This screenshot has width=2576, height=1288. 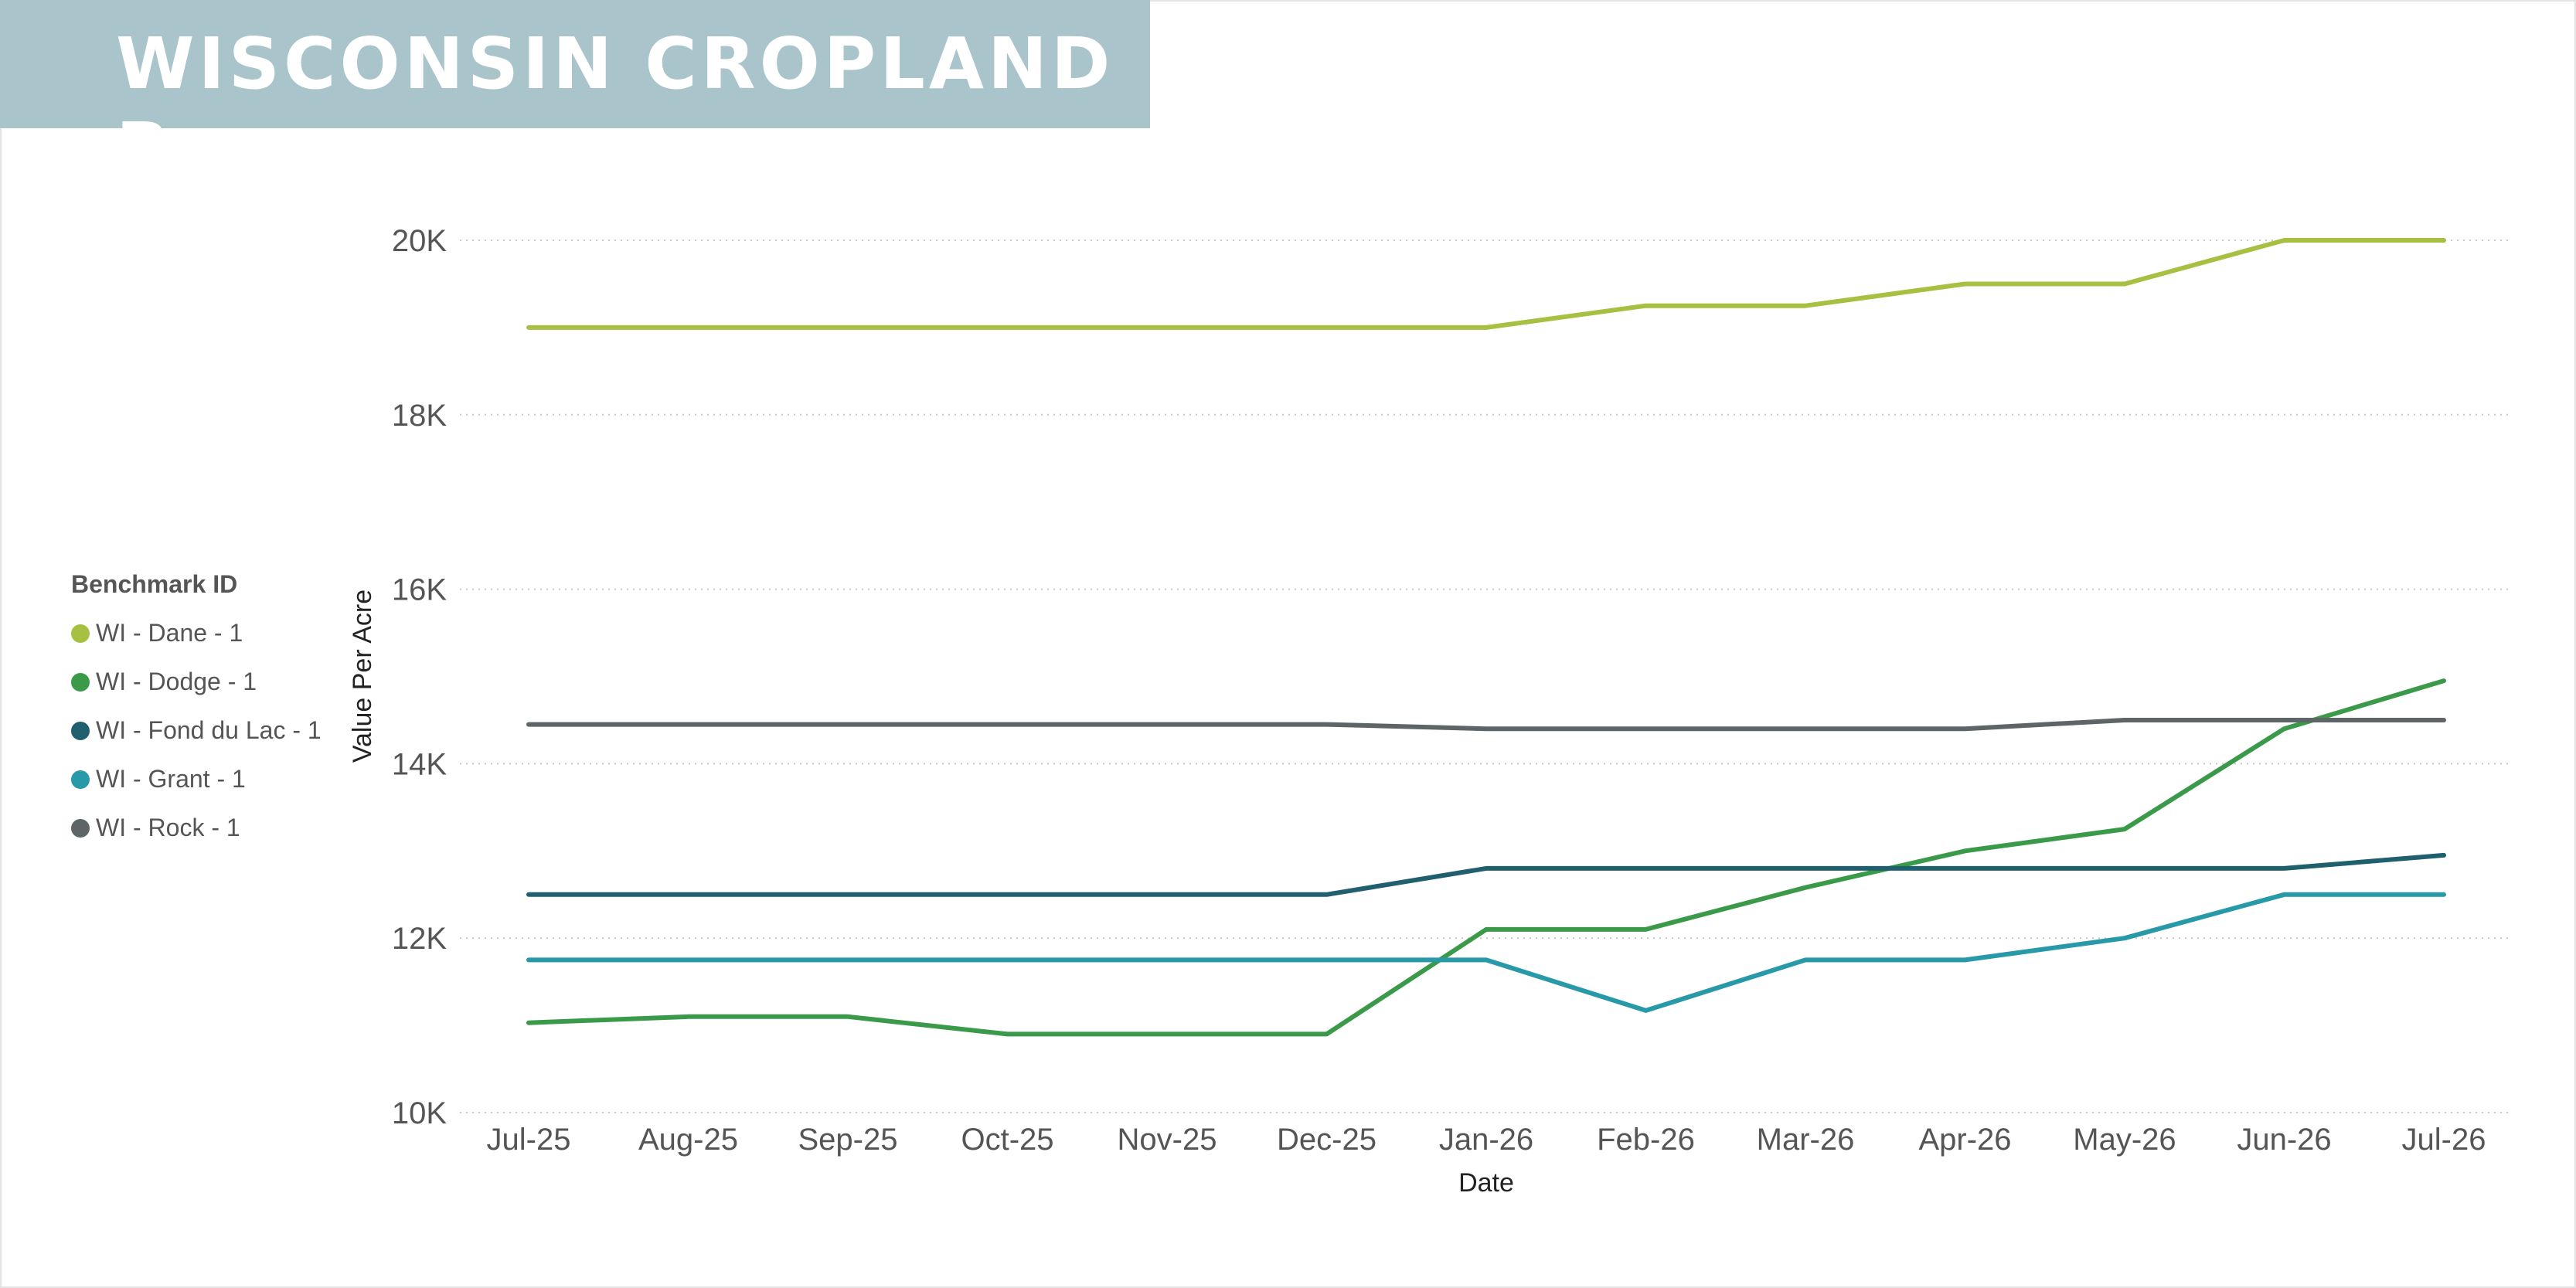 What do you see at coordinates (848, 1140) in the screenshot?
I see `x-tick-label: Sep-25` at bounding box center [848, 1140].